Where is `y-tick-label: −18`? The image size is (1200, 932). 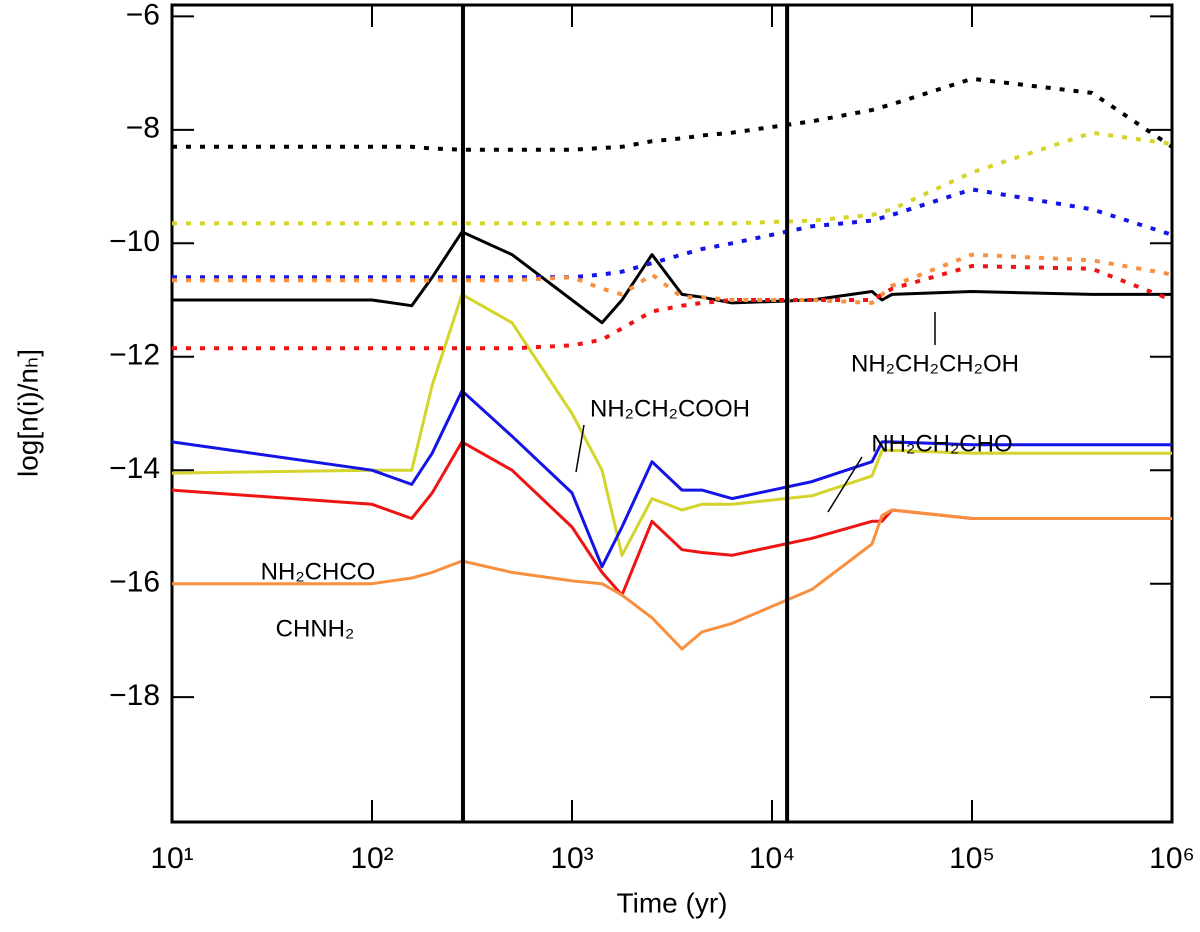
y-tick-label: −18 is located at coordinates (134, 695).